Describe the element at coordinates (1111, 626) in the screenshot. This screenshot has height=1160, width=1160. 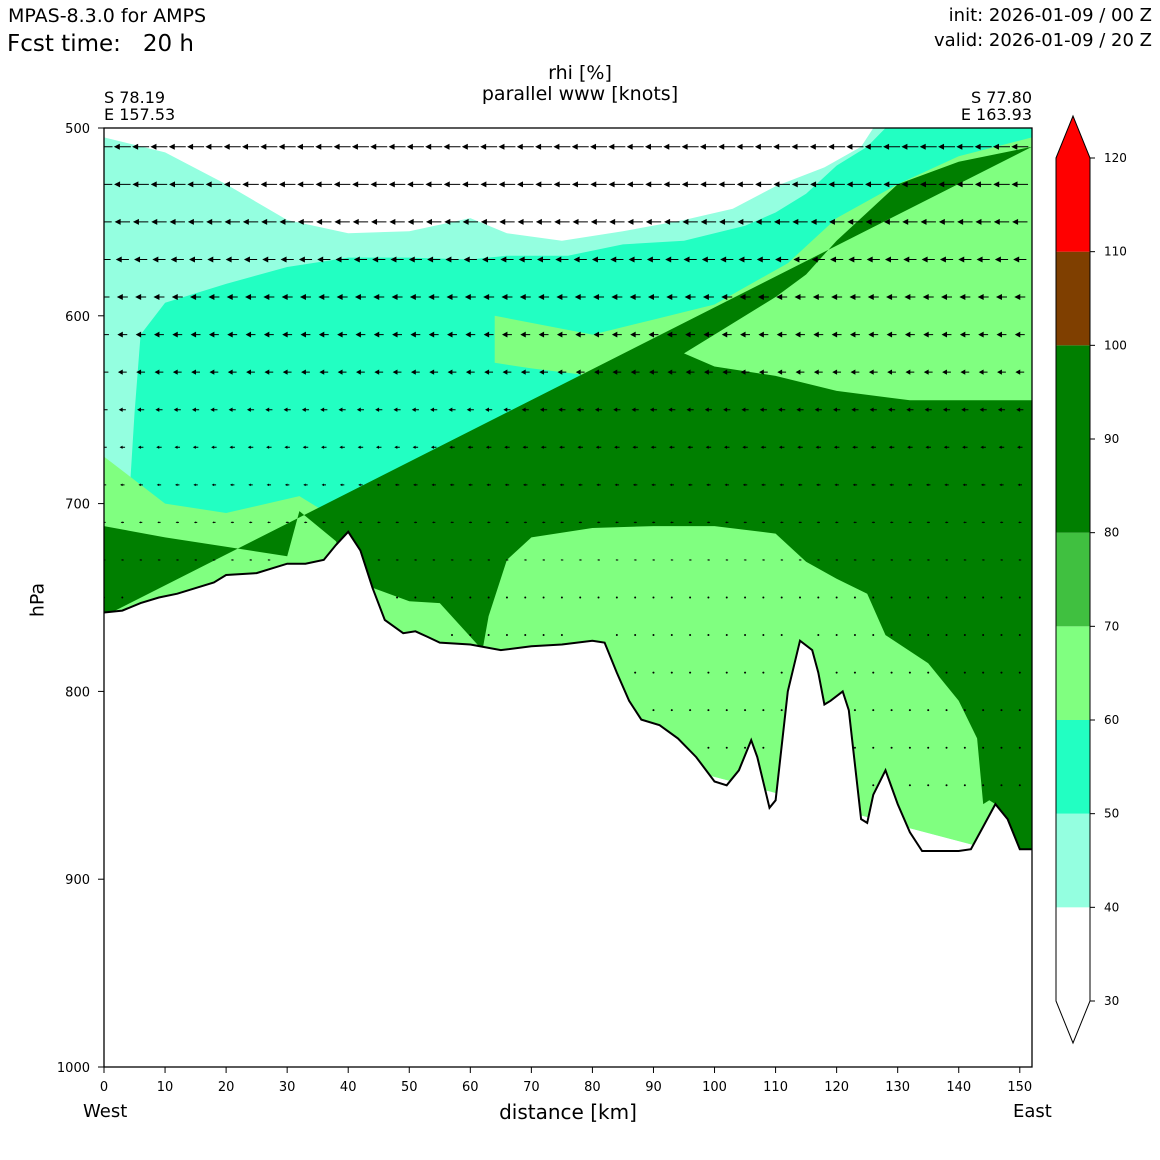
I see `colorbar-tick-label: 70` at that location.